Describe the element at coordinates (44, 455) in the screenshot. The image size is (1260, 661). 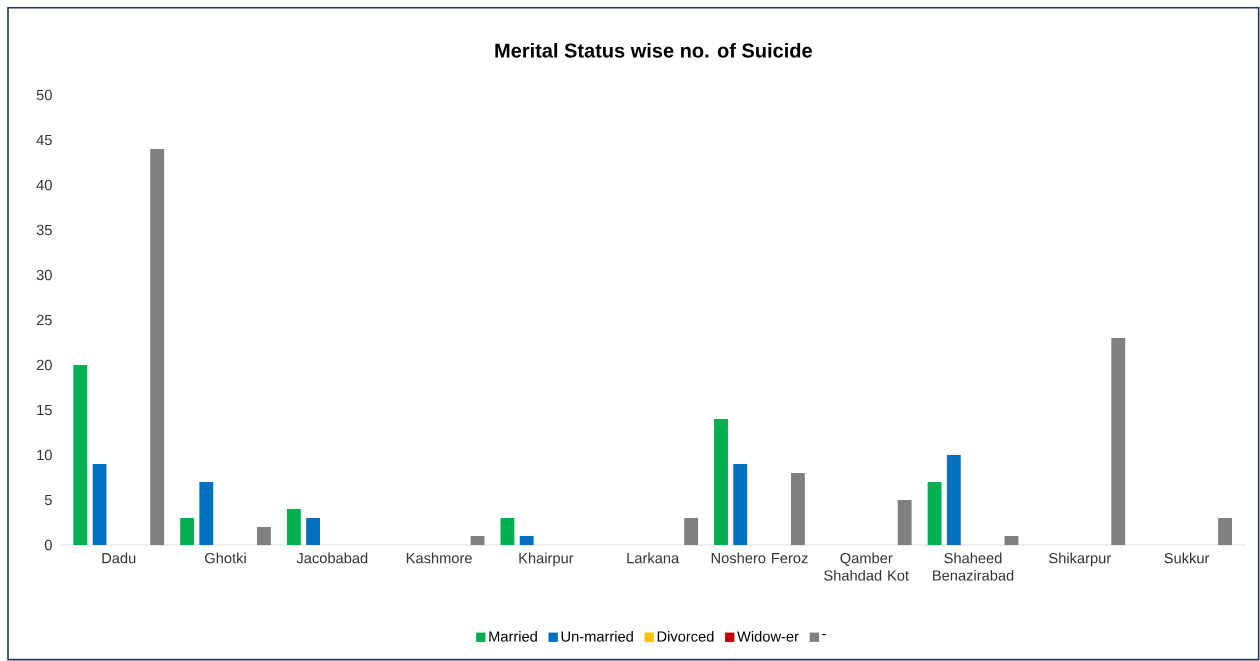
I see `y-tick-label: 10` at that location.